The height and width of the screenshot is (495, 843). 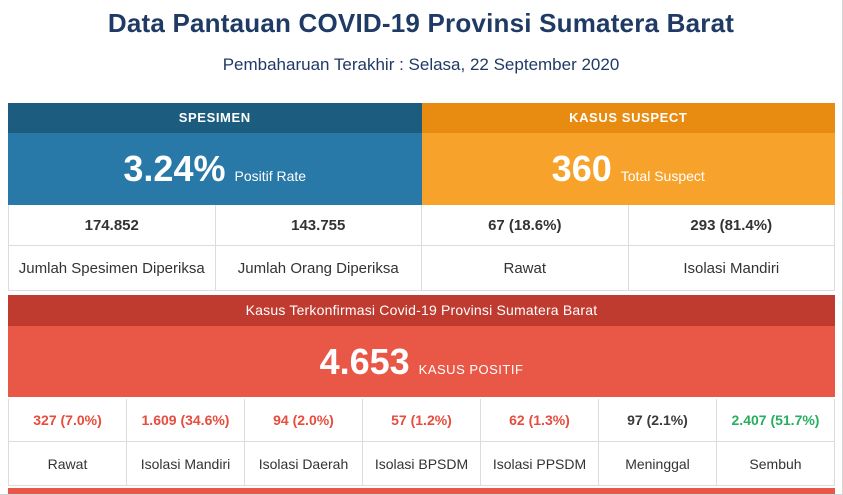 I want to click on spesimen-card: SPESIMEN 3.24% Positif Rate, so click(x=215, y=154).